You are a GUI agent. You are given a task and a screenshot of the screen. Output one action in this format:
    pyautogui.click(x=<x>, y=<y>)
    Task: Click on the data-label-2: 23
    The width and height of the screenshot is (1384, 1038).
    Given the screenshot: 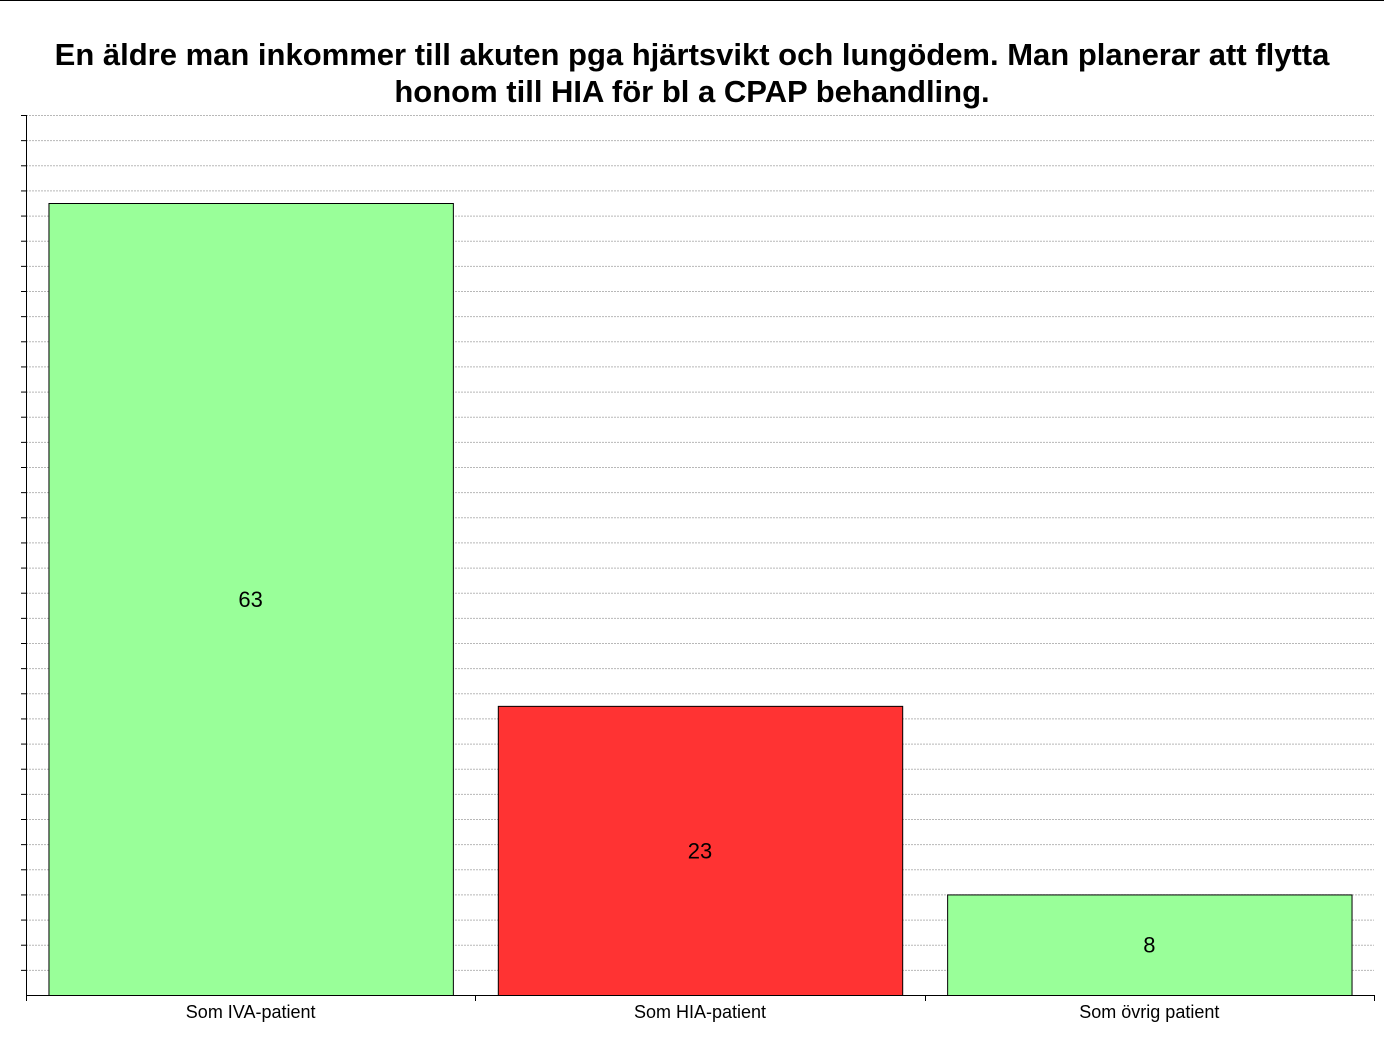 What is the action you would take?
    pyautogui.click(x=700, y=850)
    